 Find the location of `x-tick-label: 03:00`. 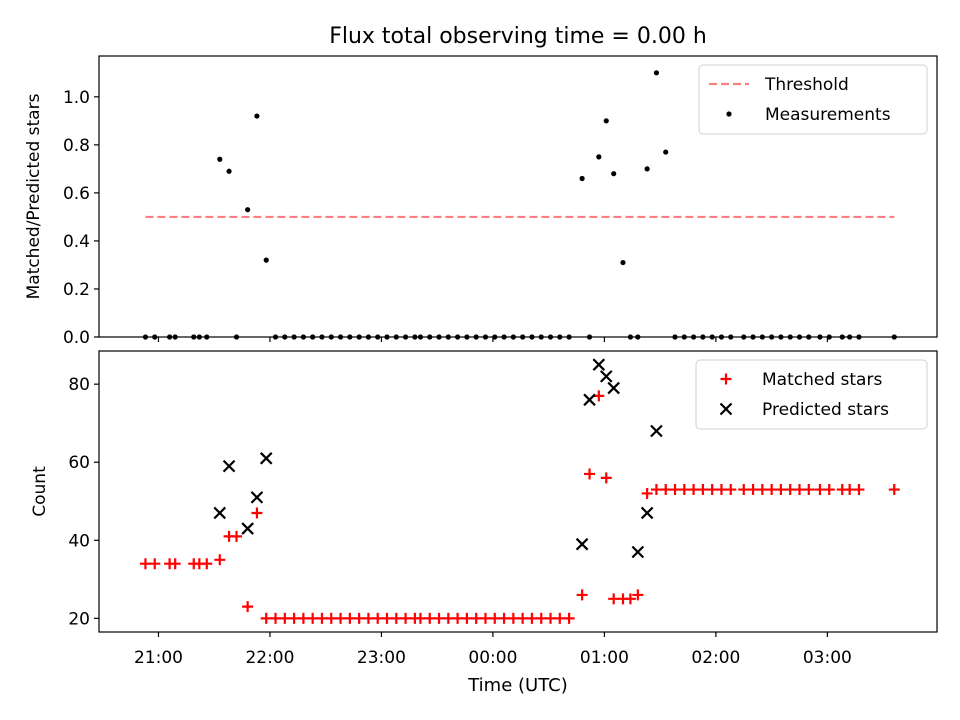

x-tick-label: 03:00 is located at coordinates (827, 658).